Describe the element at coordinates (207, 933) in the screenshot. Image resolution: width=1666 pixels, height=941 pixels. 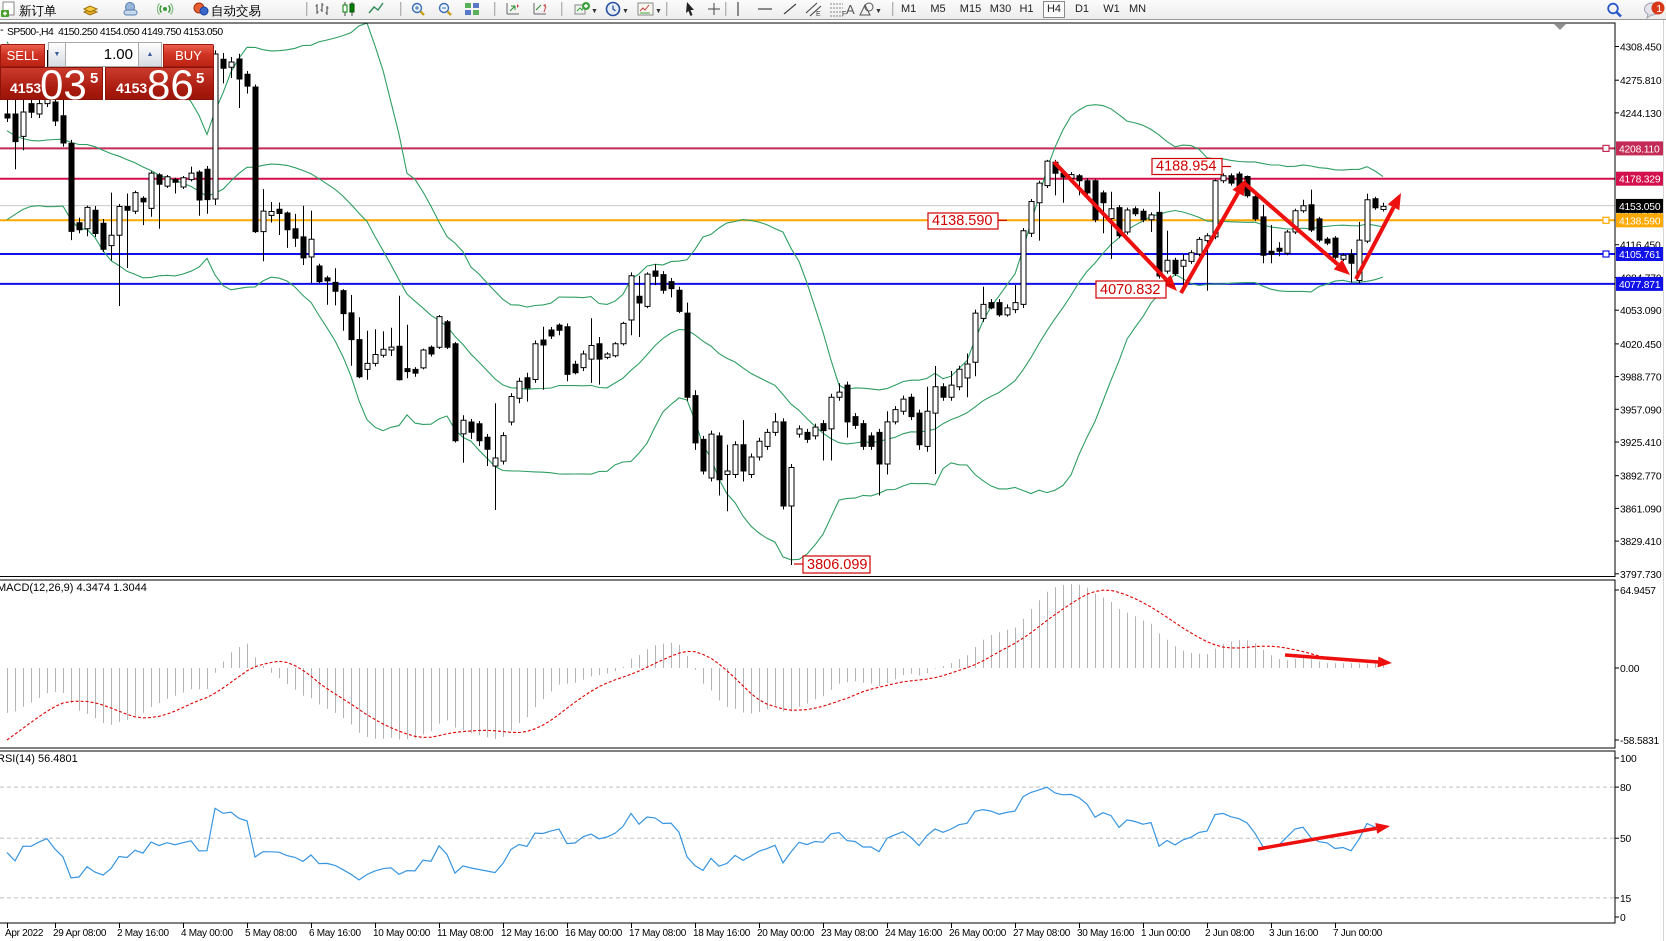
I see `svg-text: 4 May 00:00` at that location.